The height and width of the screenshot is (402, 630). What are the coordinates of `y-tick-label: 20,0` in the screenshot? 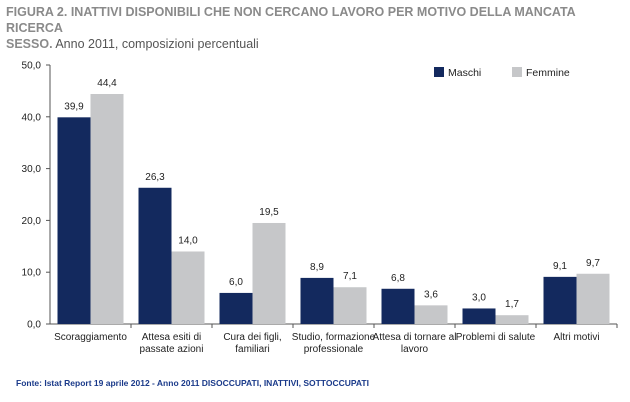 It's located at (32, 221).